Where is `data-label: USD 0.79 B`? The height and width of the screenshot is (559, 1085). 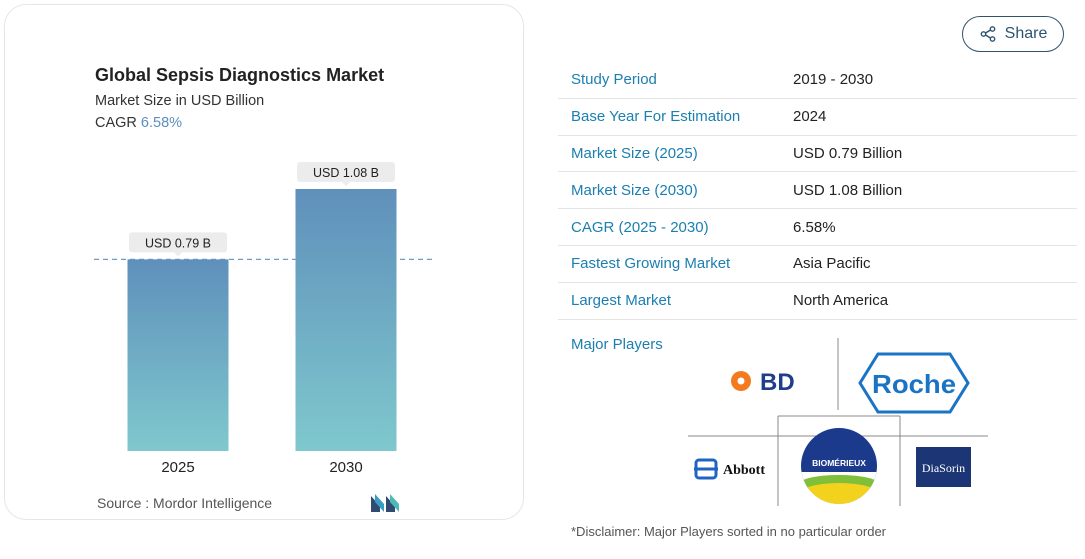 data-label: USD 0.79 B is located at coordinates (178, 243).